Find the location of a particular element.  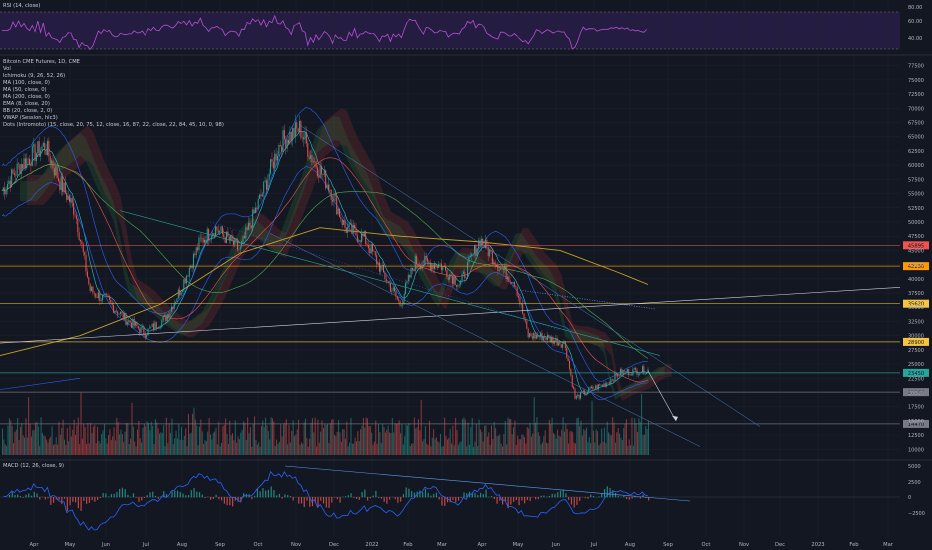

price-tick: 57500 is located at coordinates (916, 180).